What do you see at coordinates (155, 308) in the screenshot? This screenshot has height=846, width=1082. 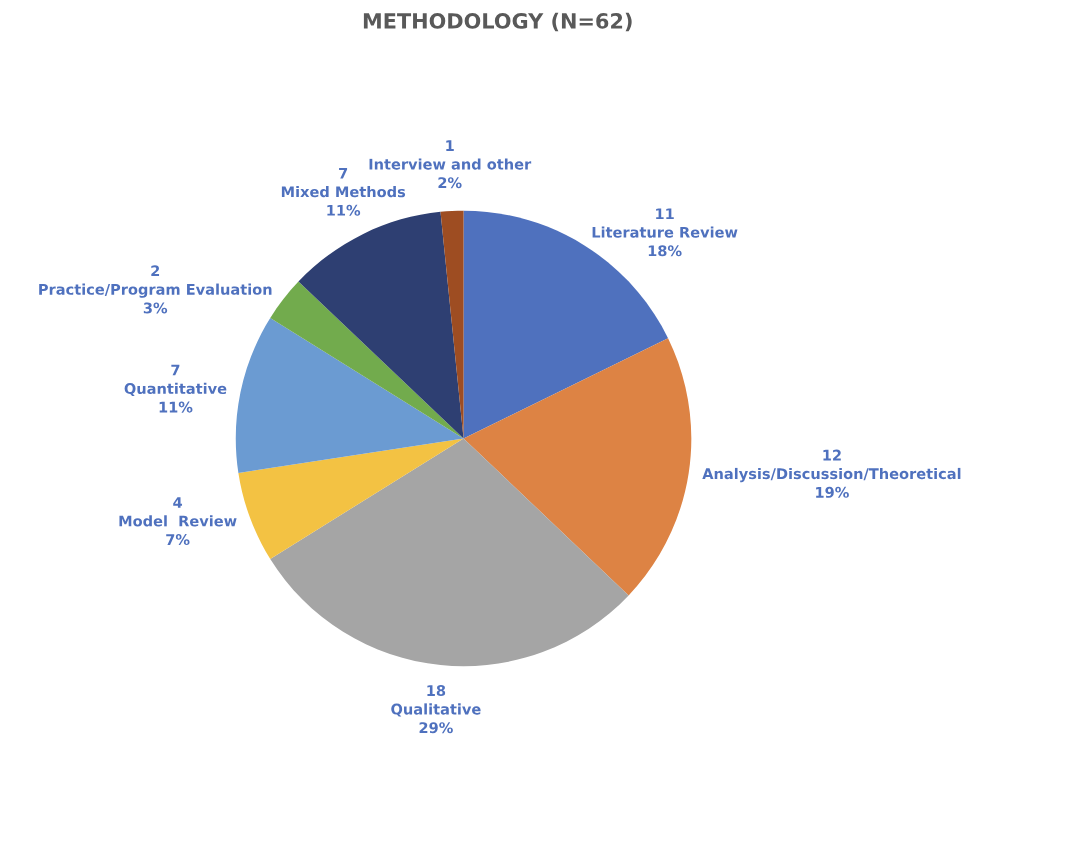 I see `text: 3%` at bounding box center [155, 308].